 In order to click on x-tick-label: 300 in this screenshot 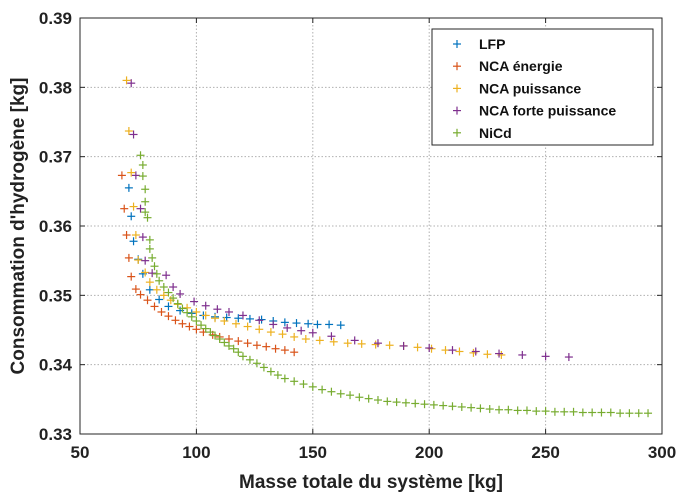, I will do `click(662, 452)`.